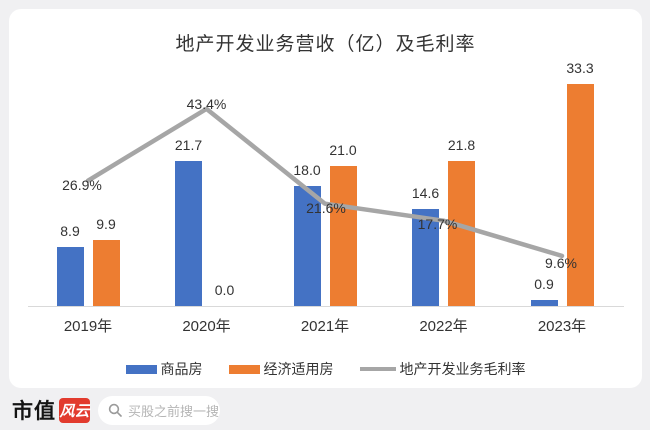 This screenshot has width=650, height=430. What do you see at coordinates (88, 326) in the screenshot?
I see `x-axis-label: 2019年` at bounding box center [88, 326].